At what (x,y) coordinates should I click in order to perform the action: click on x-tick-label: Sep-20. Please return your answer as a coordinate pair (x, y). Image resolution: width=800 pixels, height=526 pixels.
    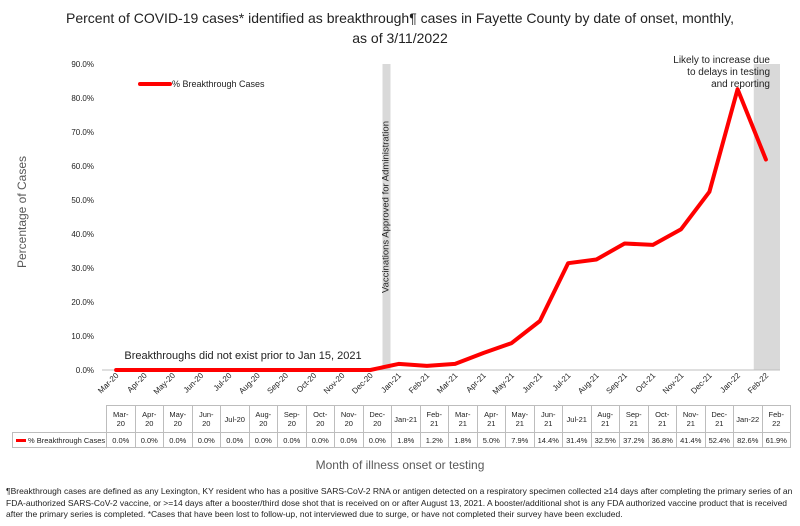
    Looking at the image, I should click on (277, 383).